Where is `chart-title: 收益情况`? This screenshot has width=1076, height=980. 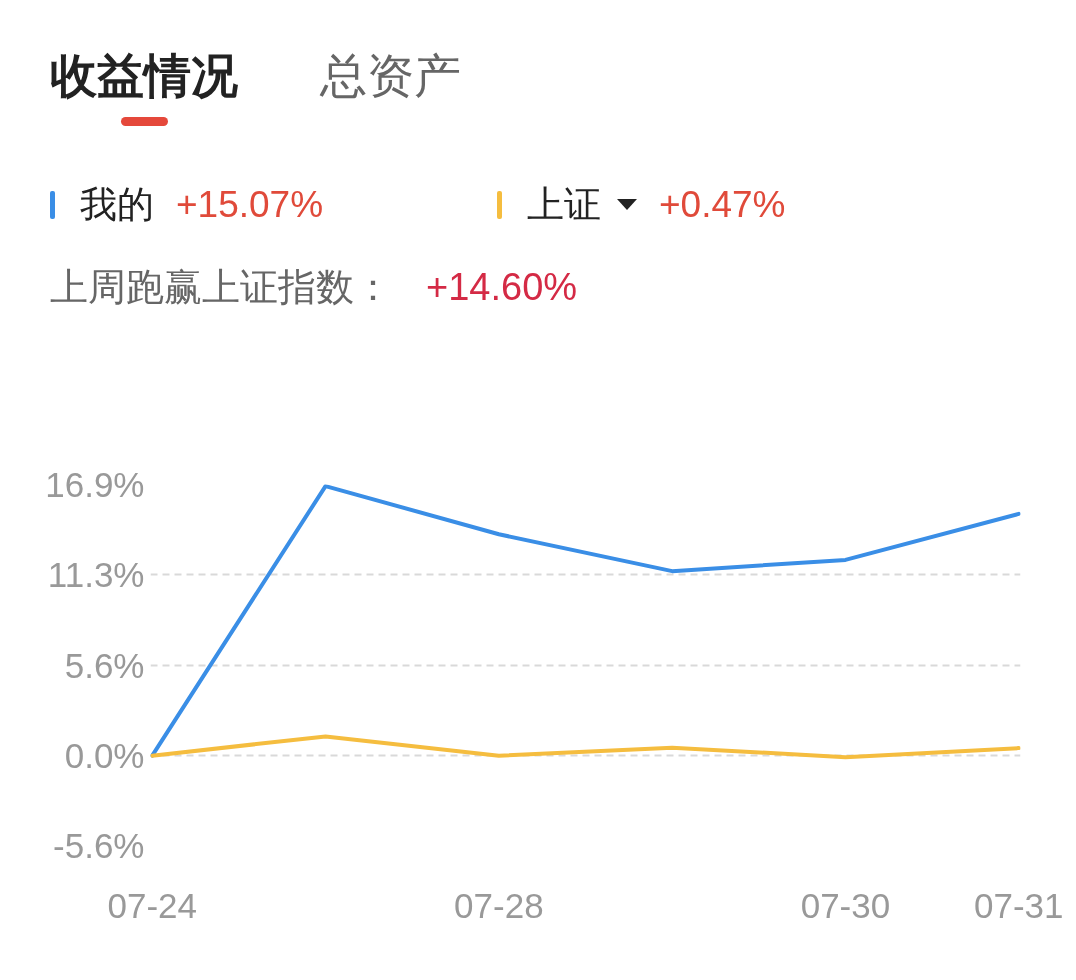
chart-title: 收益情况 is located at coordinates (144, 76).